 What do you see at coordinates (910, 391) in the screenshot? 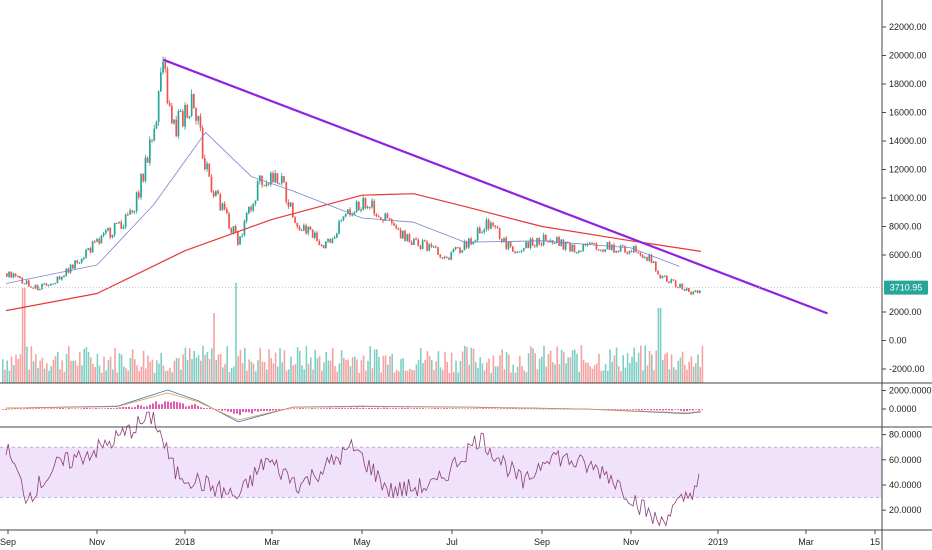
I see `y-tick-label: 2000.0000` at bounding box center [910, 391].